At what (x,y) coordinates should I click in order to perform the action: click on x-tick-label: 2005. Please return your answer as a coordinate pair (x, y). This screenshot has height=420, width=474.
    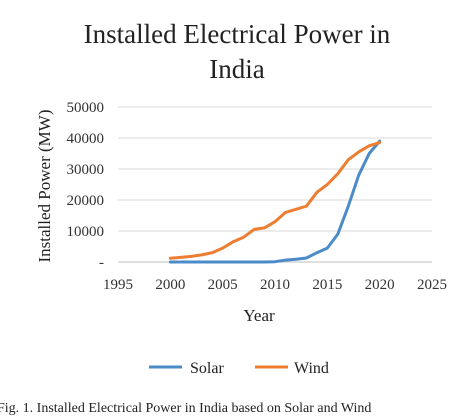
    Looking at the image, I should click on (223, 285).